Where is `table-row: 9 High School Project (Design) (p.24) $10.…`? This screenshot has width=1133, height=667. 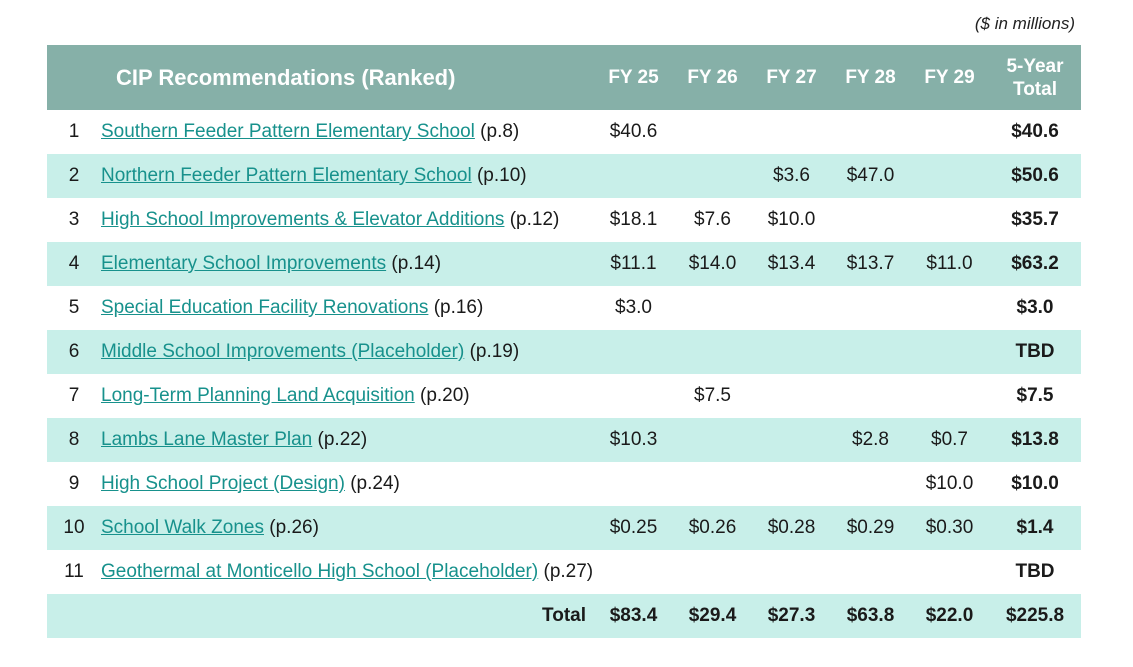 table-row: 9 High School Project (Design) (p.24) $10.… is located at coordinates (564, 484).